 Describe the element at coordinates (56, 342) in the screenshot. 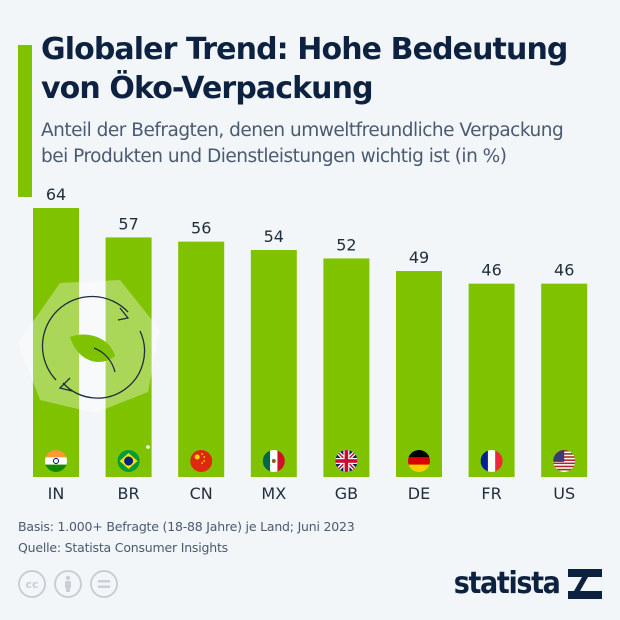

I see `bar-IN` at that location.